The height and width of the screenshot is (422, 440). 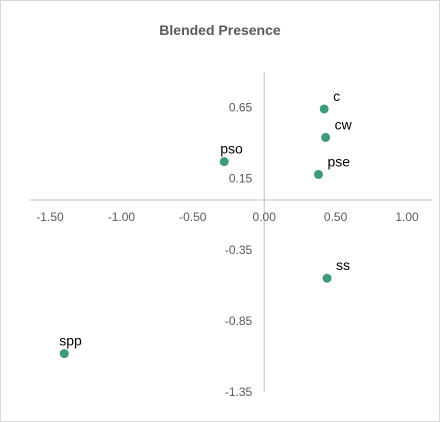 I want to click on data-point-spp, so click(x=64, y=354).